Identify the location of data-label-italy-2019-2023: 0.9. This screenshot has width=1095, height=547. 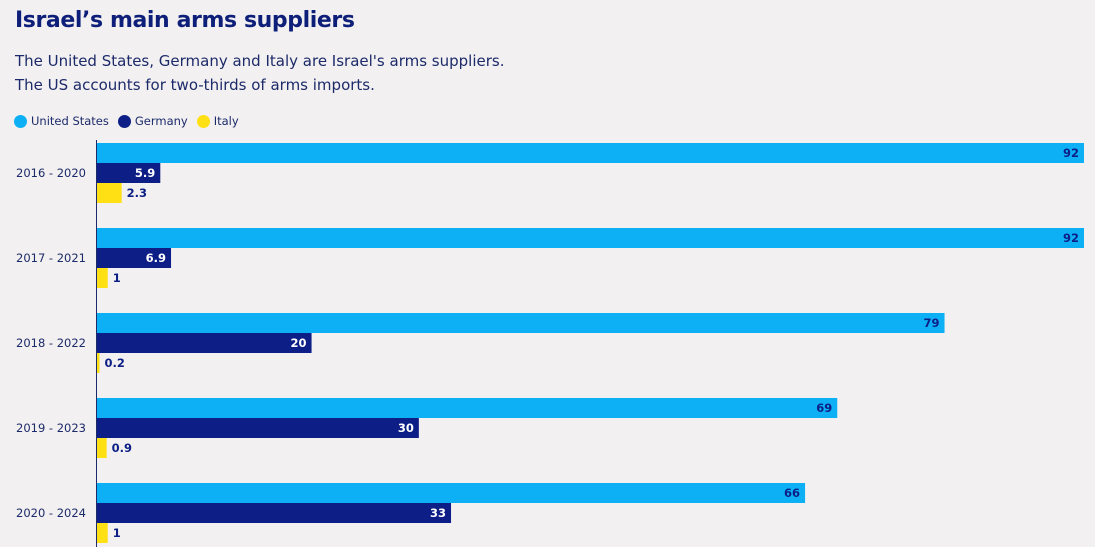
(122, 448).